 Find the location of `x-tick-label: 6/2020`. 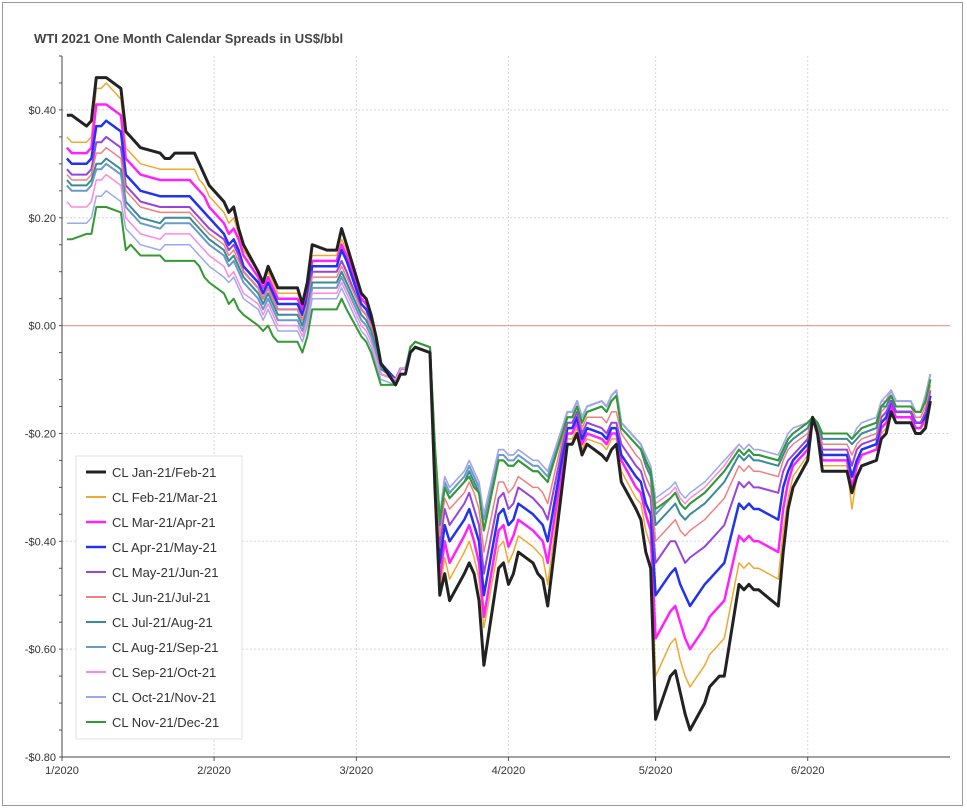

x-tick-label: 6/2020 is located at coordinates (808, 771).